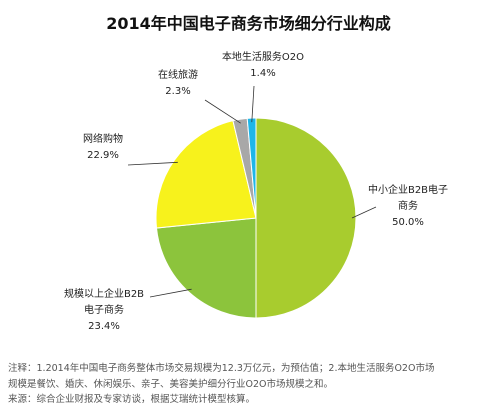 This screenshot has width=497, height=418. Describe the element at coordinates (103, 148) in the screenshot. I see `label-shopping: 网络购物 22.9%` at that location.